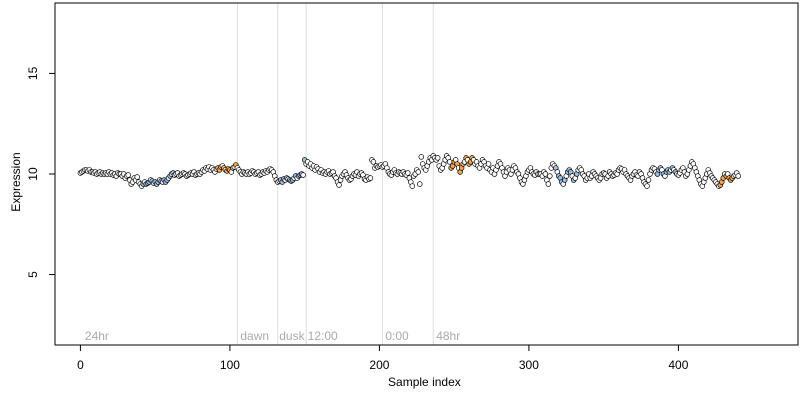 This screenshot has width=800, height=400. I want to click on x-axis: 0 100 200 300 400, so click(383, 358).